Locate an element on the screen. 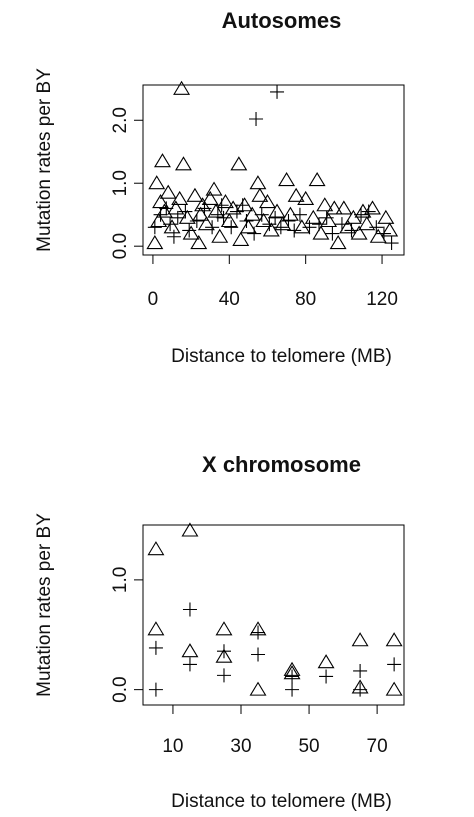 The image size is (474, 817). chart-title: Autosomes is located at coordinates (282, 20).